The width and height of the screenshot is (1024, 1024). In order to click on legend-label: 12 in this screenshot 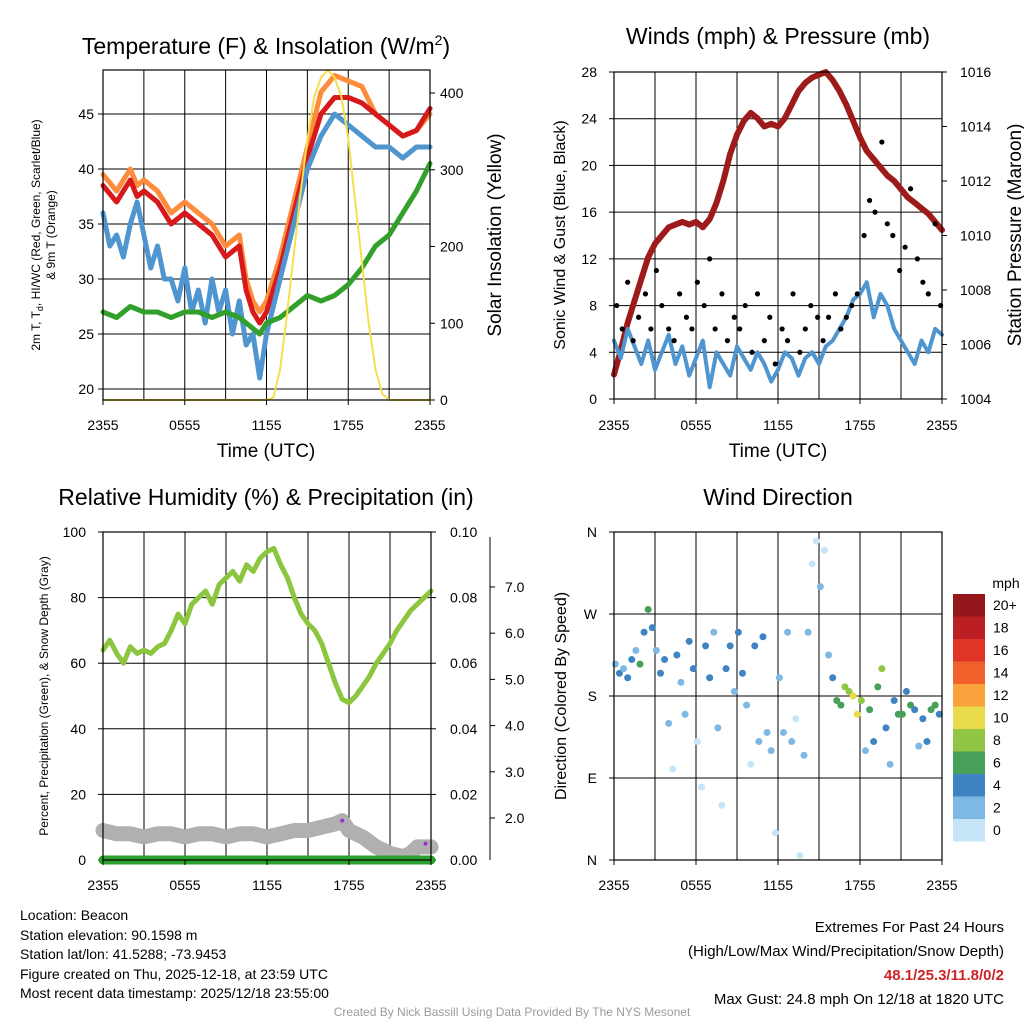, I will do `click(1001, 695)`.